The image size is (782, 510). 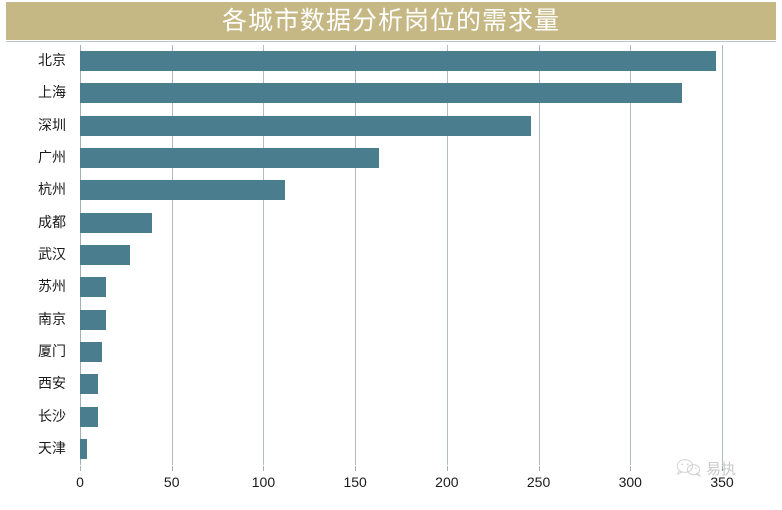 I want to click on y-axis-label-厦门: 厦门, so click(x=52, y=350).